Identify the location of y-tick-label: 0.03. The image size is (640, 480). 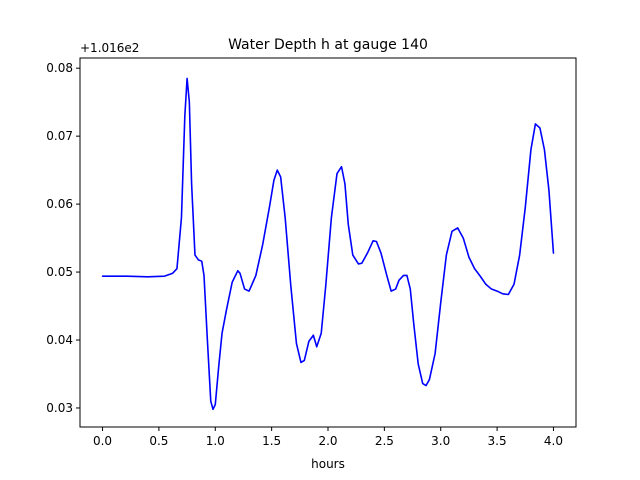
(59, 408).